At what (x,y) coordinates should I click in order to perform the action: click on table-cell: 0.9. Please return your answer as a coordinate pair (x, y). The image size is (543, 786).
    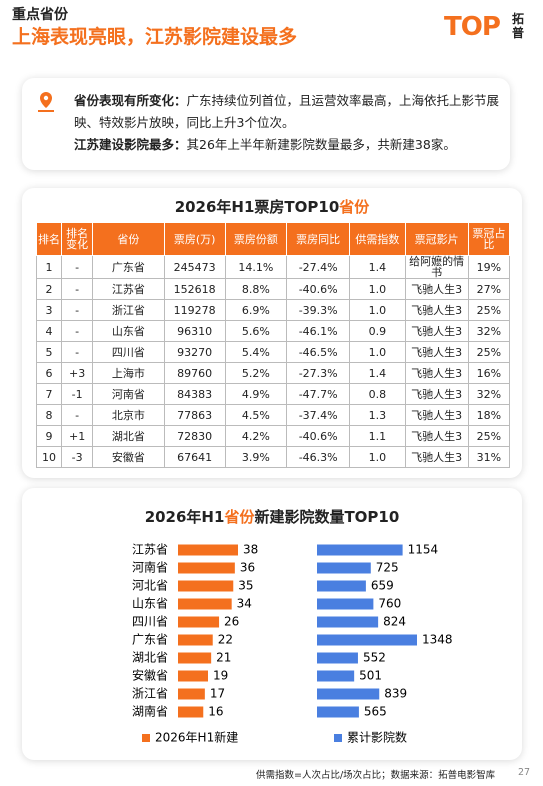
    Looking at the image, I should click on (377, 331).